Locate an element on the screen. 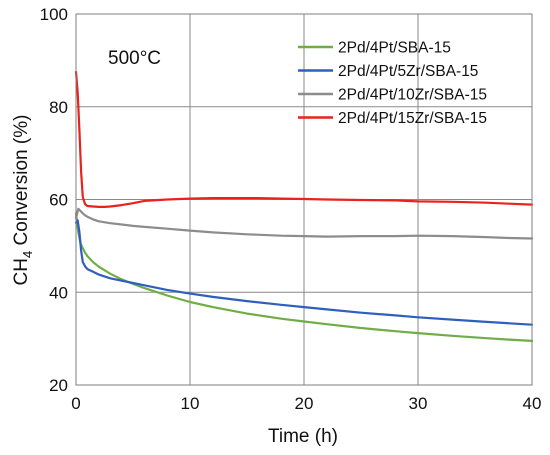  x-tick-label: 30 is located at coordinates (418, 403).